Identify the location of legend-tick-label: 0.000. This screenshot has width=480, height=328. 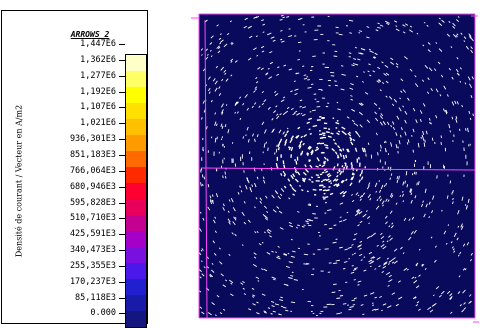
(68, 313).